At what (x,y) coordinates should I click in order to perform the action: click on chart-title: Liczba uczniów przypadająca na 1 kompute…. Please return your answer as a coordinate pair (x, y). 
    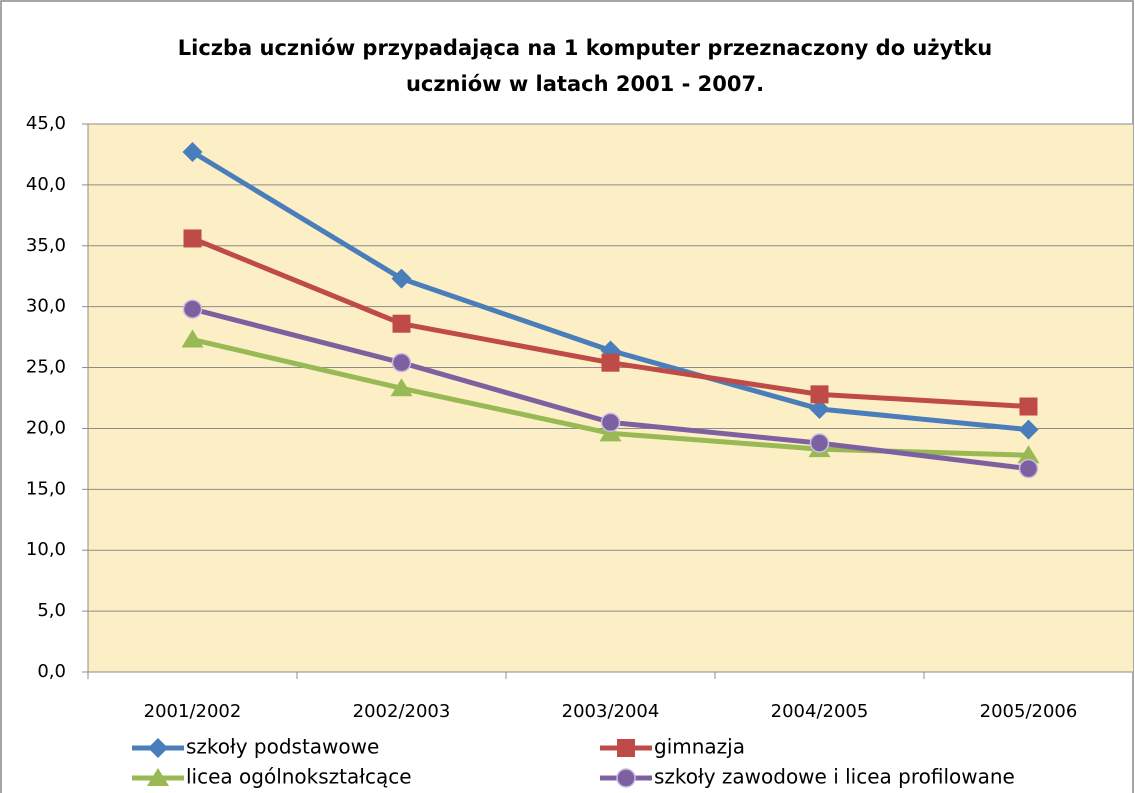
    Looking at the image, I should click on (585, 48).